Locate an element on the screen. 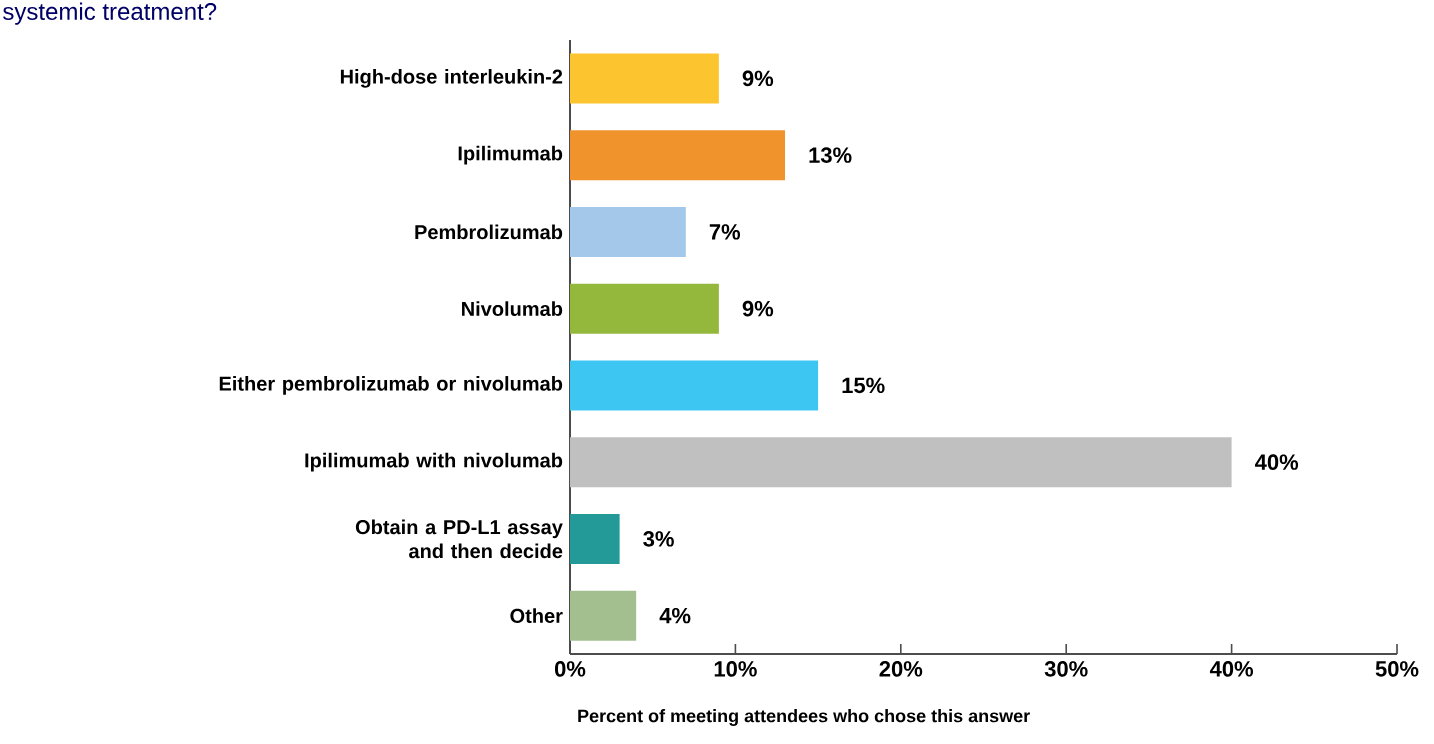  y-tick-label: Obtain a PD-L1 assay and then decide is located at coordinates (459, 539).